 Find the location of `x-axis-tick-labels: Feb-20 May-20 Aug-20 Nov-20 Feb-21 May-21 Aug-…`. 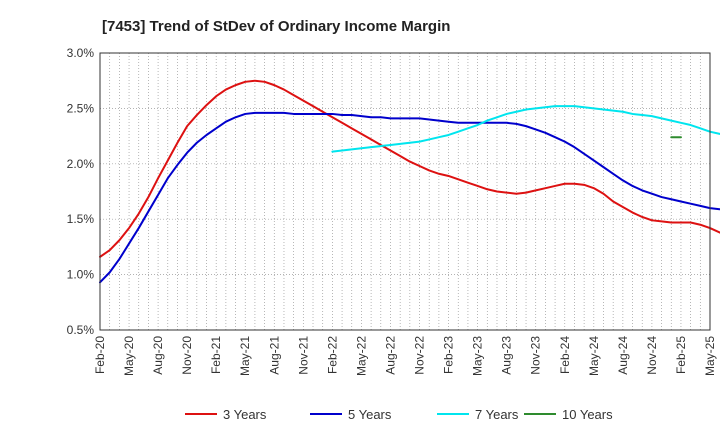

x-axis-tick-labels: Feb-20 May-20 Aug-20 Nov-20 Feb-21 May-21 Aug-… is located at coordinates (405, 356).